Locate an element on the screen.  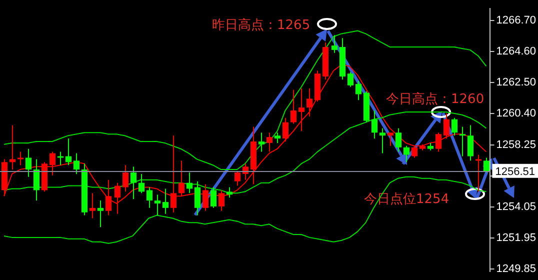
y-tick-label: 1266.70 is located at coordinates (516, 20).